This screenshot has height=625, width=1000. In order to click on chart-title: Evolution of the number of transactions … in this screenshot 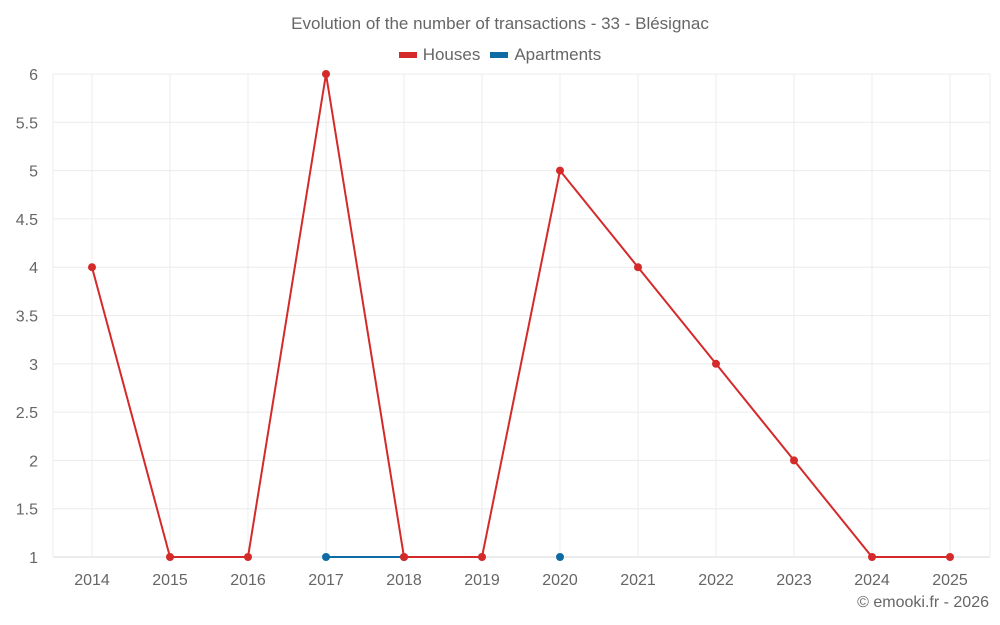, I will do `click(500, 23)`.